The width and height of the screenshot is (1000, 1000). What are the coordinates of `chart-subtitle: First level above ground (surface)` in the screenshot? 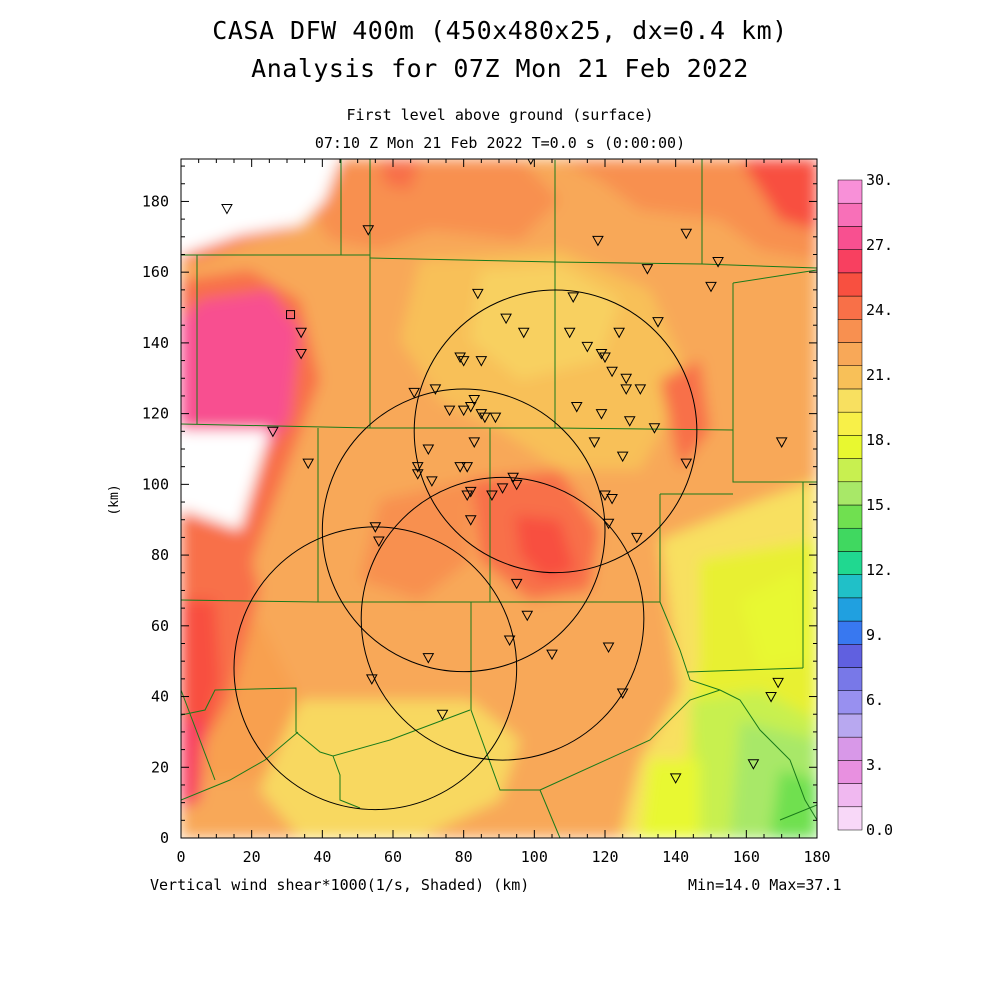 It's located at (500, 115).